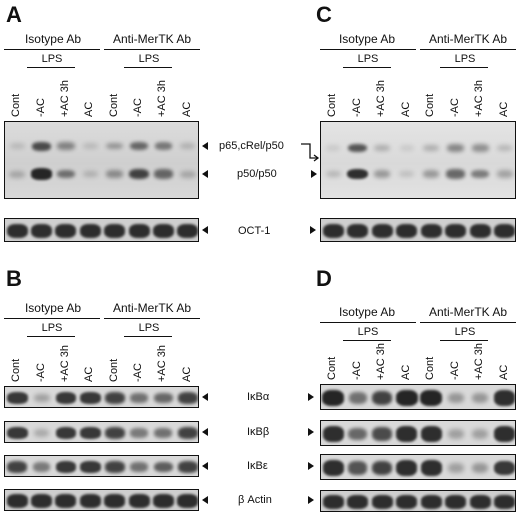 The height and width of the screenshot is (515, 520). What do you see at coordinates (14, 14) in the screenshot?
I see `panel-letter-a: A` at bounding box center [14, 14].